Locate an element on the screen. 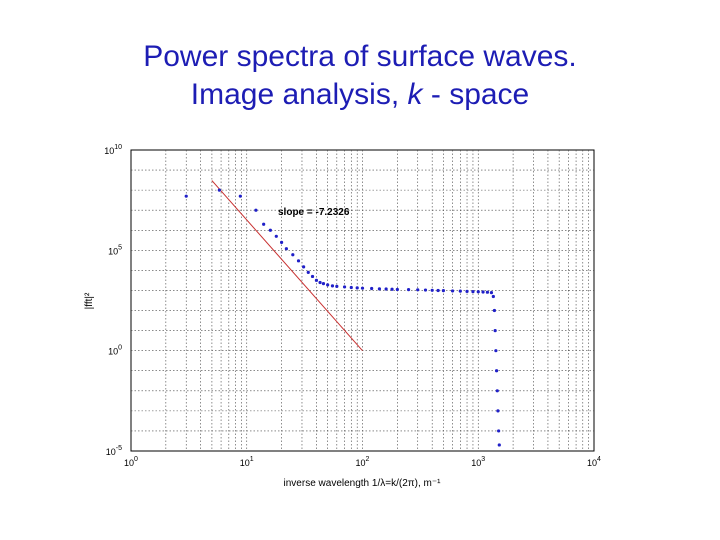 The height and width of the screenshot is (540, 720). title-line-1: Power spectra of surface waves. is located at coordinates (360, 56).